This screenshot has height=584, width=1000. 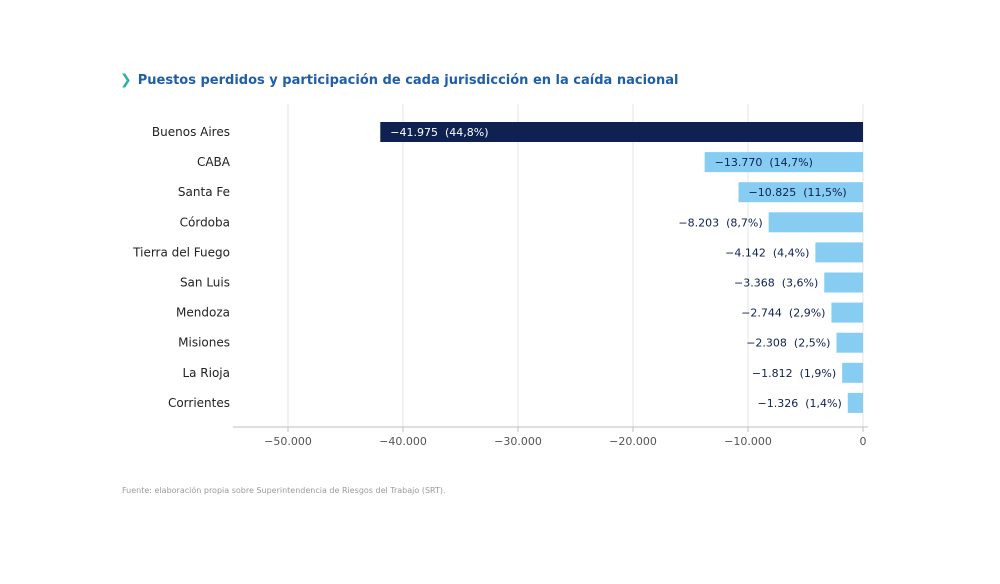 What do you see at coordinates (181, 252) in the screenshot?
I see `category-label: Tierra del Fuego` at bounding box center [181, 252].